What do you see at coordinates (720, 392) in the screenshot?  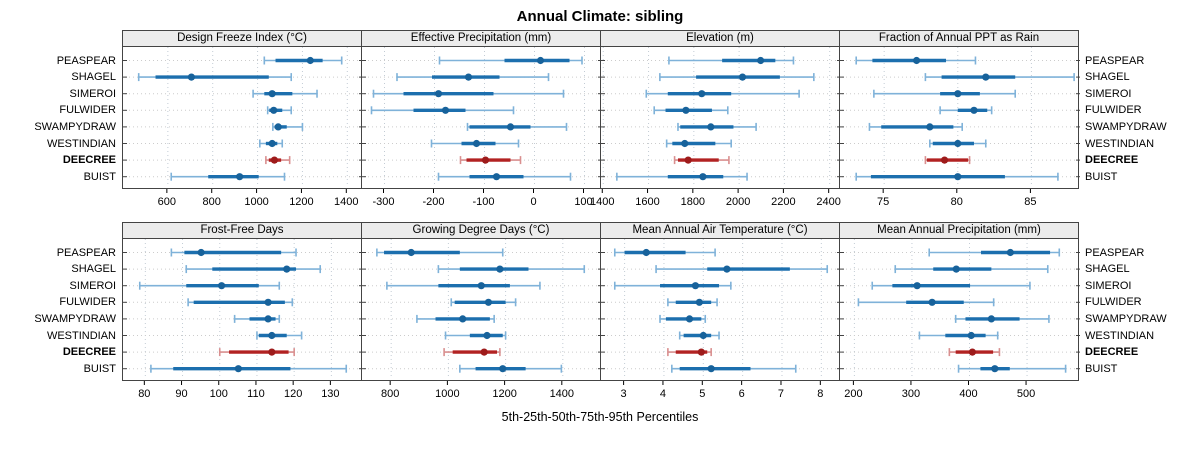 I see `panel-axis: 3 4 5 6 7 8` at bounding box center [720, 392].